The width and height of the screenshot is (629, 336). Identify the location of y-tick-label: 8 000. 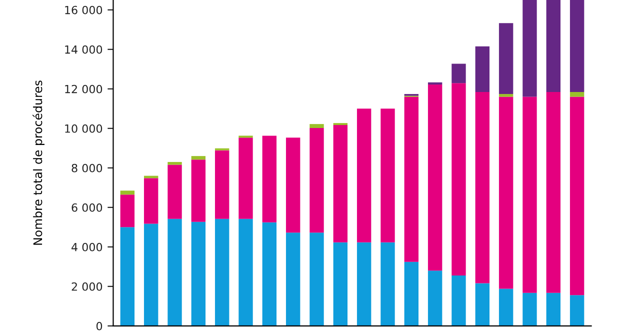
(87, 168).